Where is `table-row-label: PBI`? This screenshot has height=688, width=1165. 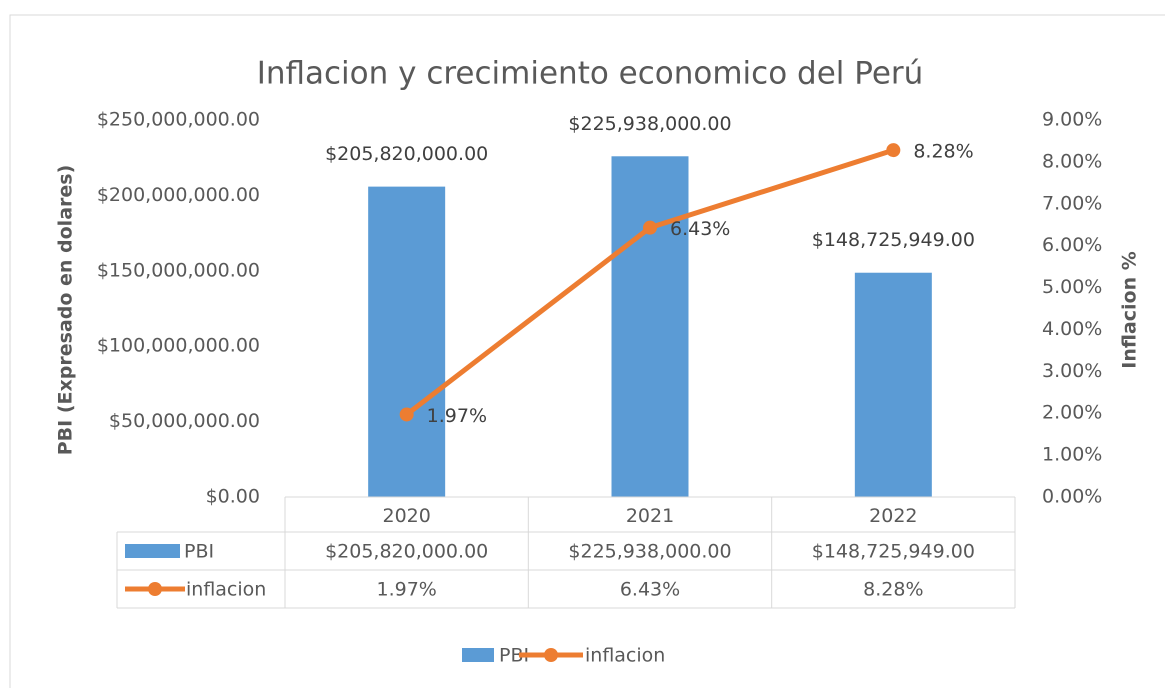 table-row-label: PBI is located at coordinates (199, 552).